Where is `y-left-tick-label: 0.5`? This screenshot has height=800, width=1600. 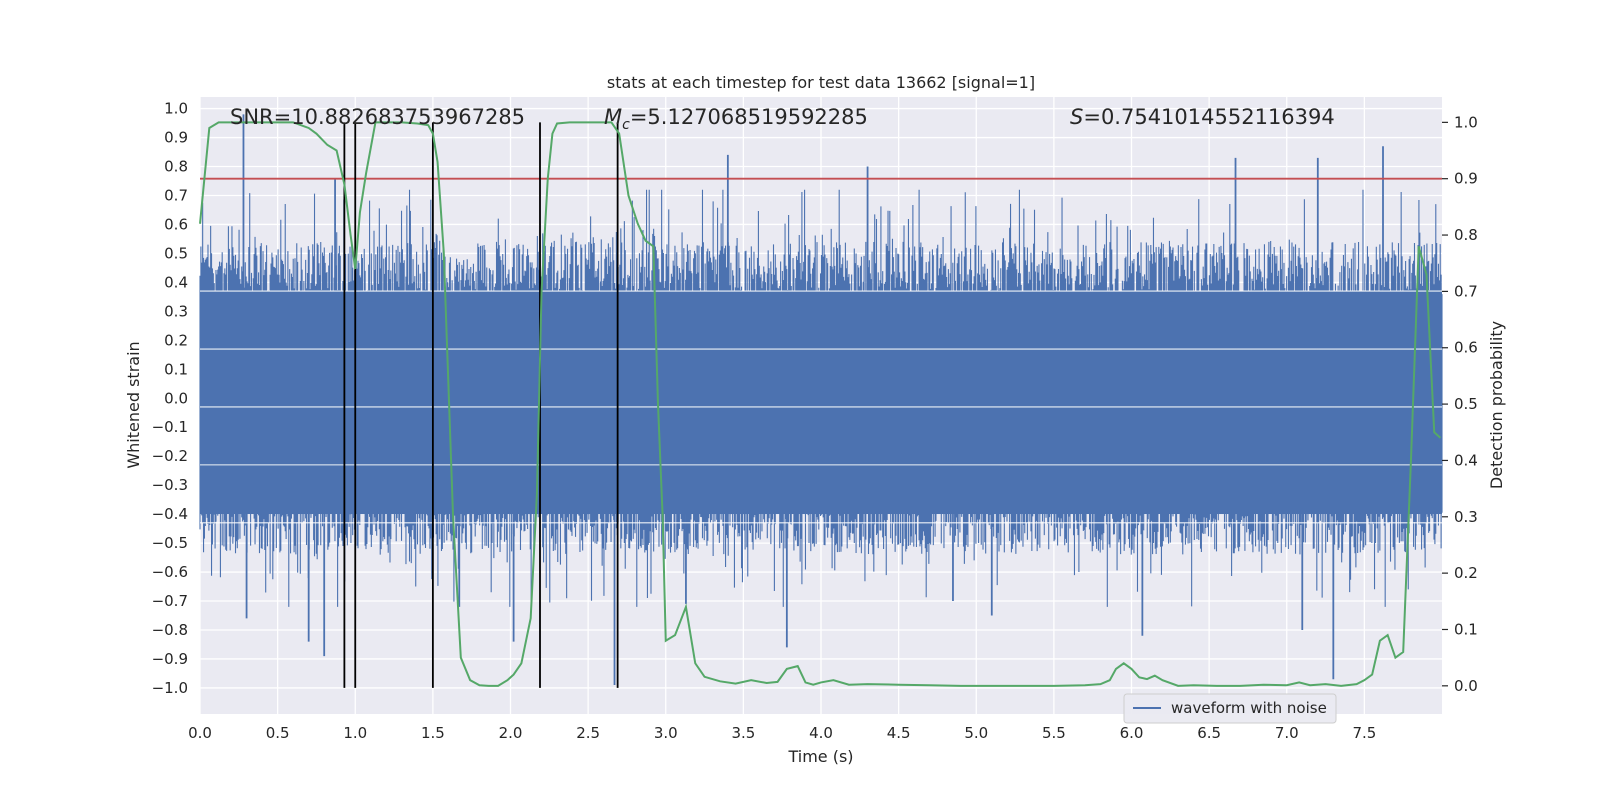
y-left-tick-label: 0.5 is located at coordinates (176, 253).